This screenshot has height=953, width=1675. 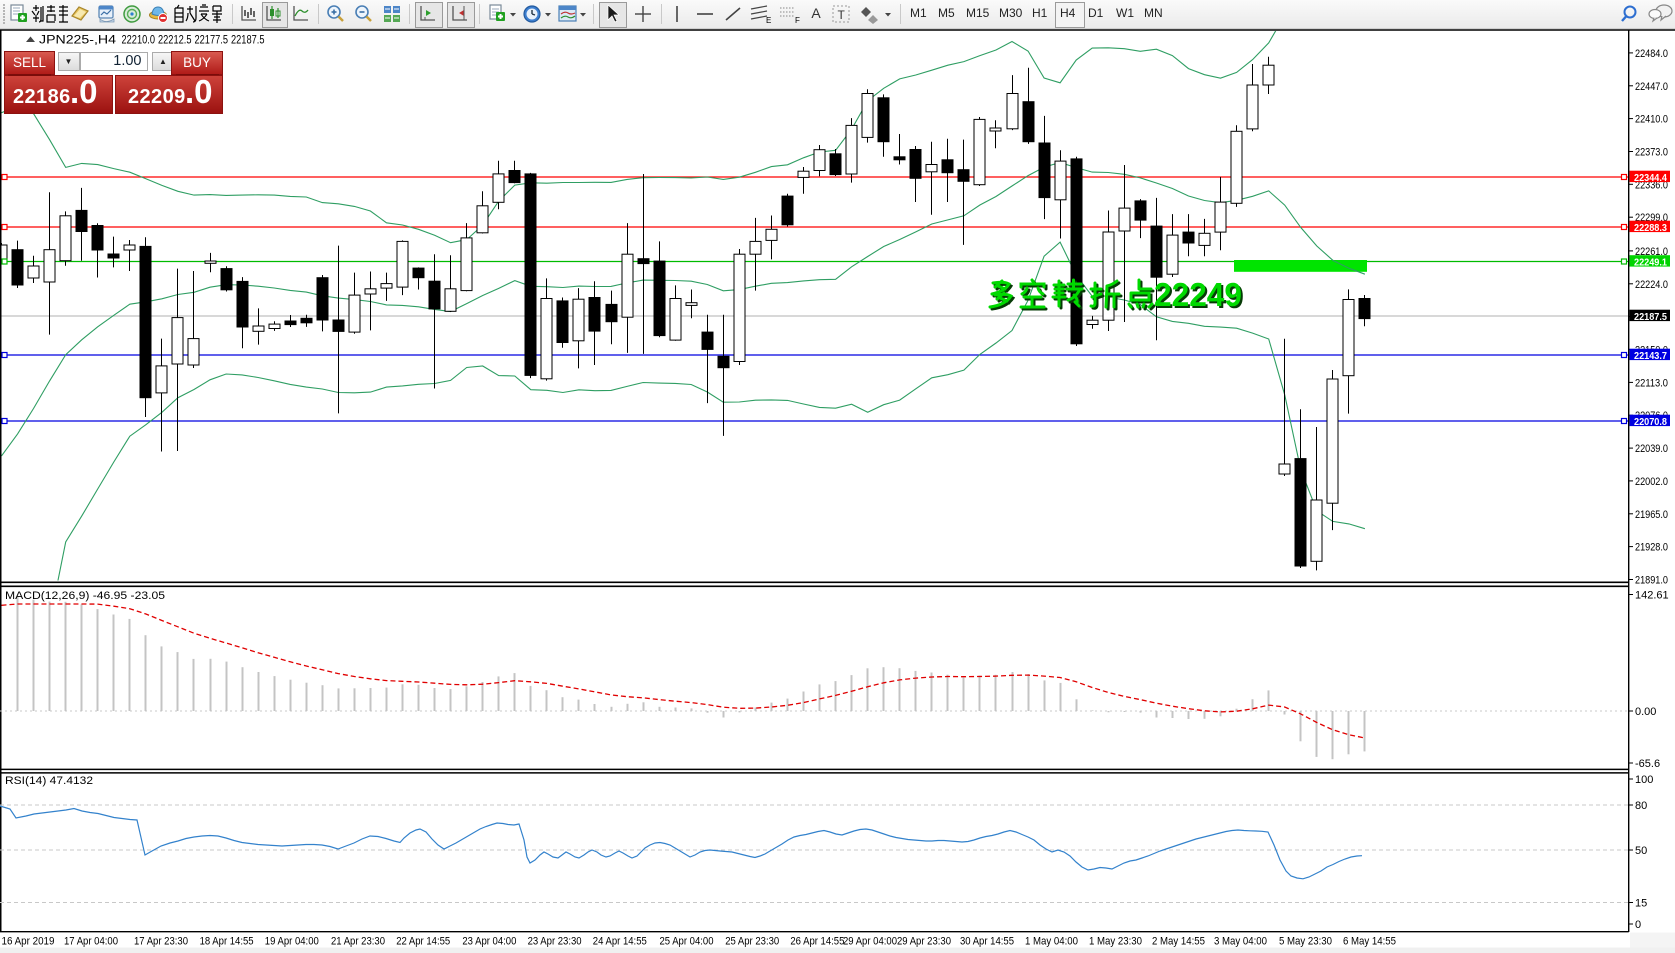 What do you see at coordinates (842, 15) in the screenshot?
I see `svg-text: T` at bounding box center [842, 15].